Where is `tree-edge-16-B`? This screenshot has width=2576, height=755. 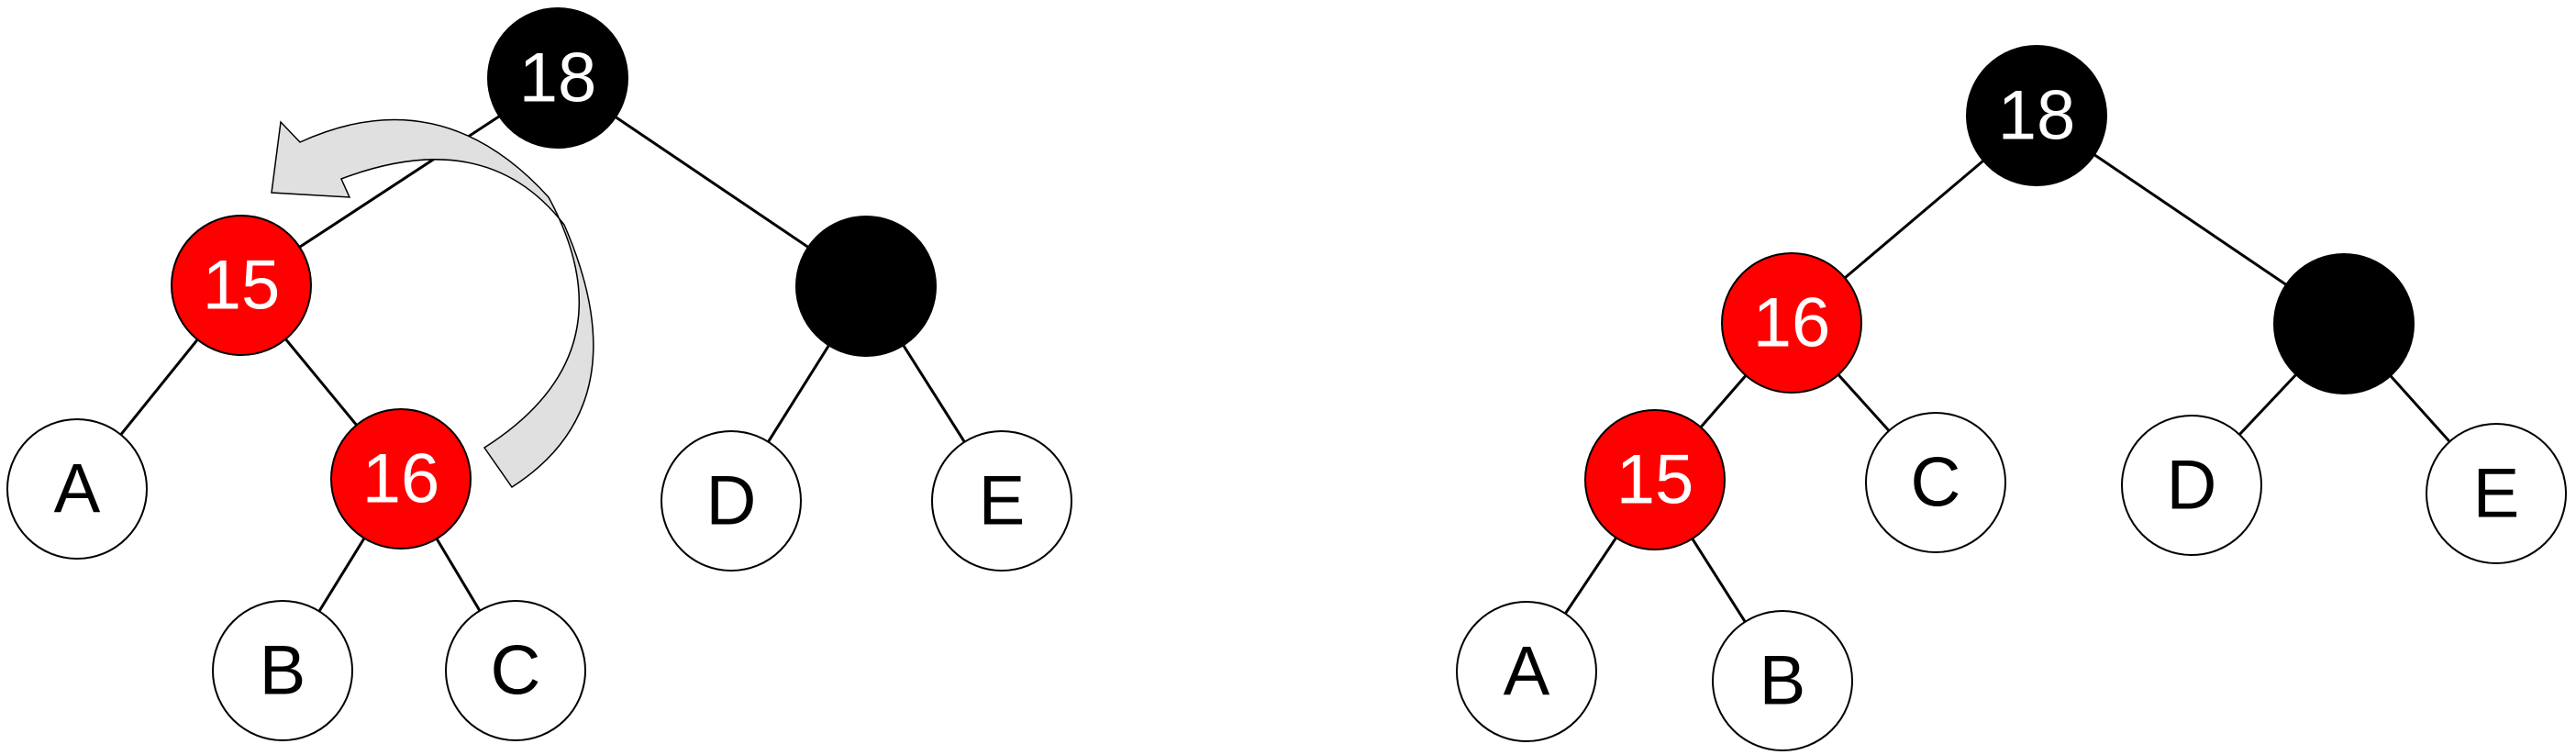
tree-edge-16-B is located at coordinates (342, 575).